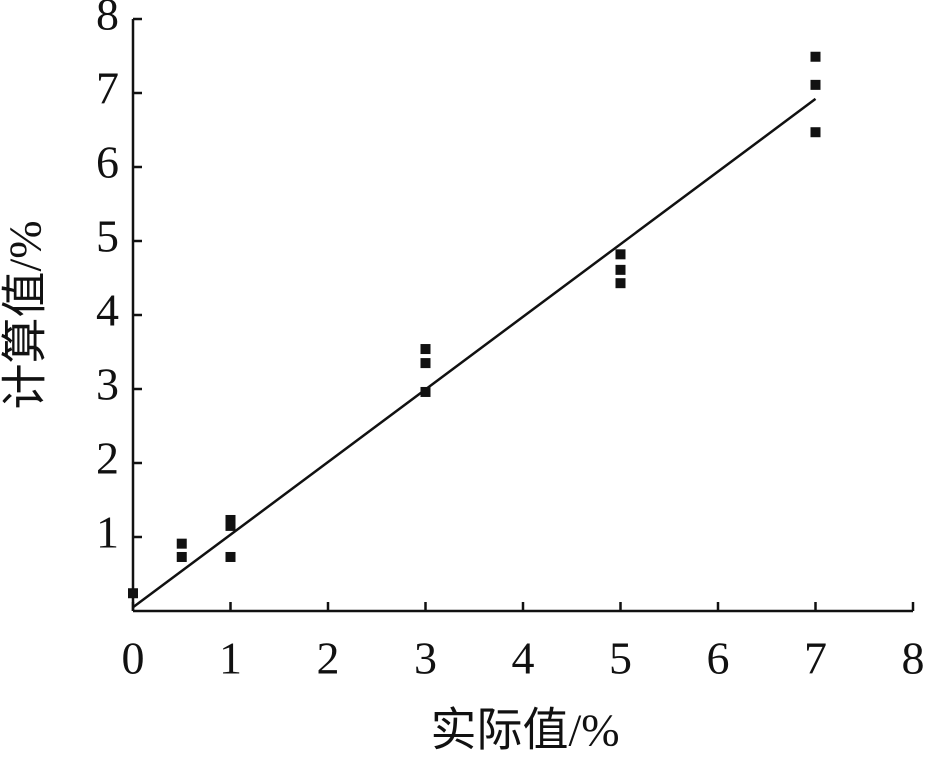 The height and width of the screenshot is (763, 927). Describe the element at coordinates (107, 236) in the screenshot. I see `y-tick-label: 5` at that location.